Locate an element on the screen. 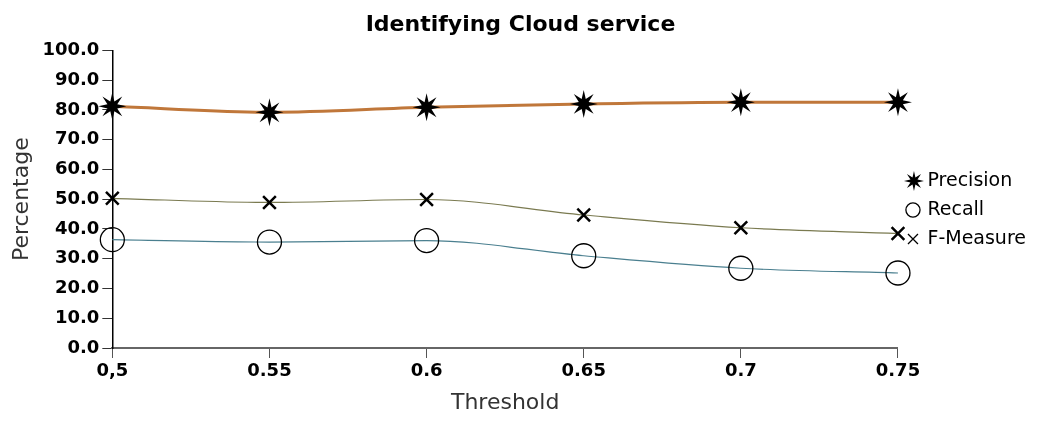  y-tick-label: 10.0 is located at coordinates (77, 316).